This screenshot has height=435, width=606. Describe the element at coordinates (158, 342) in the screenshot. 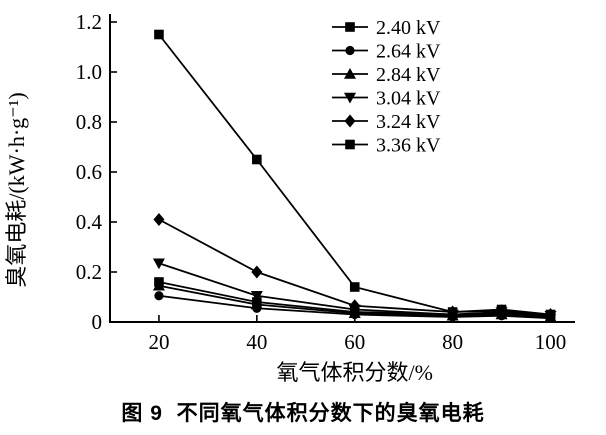

I see `x-tick-label: 20` at that location.